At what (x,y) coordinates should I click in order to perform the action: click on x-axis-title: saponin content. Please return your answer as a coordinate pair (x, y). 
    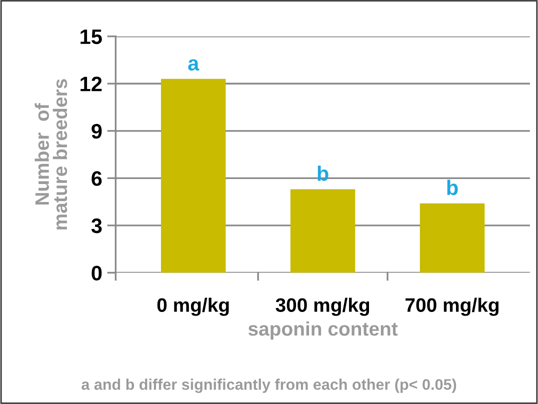
    Looking at the image, I should click on (323, 330).